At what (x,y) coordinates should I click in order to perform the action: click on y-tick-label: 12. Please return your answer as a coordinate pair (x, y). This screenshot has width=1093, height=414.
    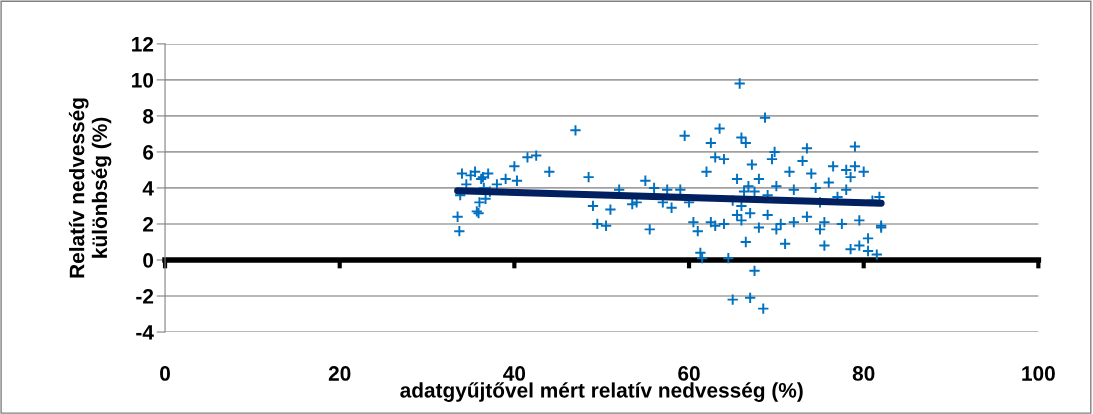
    Looking at the image, I should click on (143, 44).